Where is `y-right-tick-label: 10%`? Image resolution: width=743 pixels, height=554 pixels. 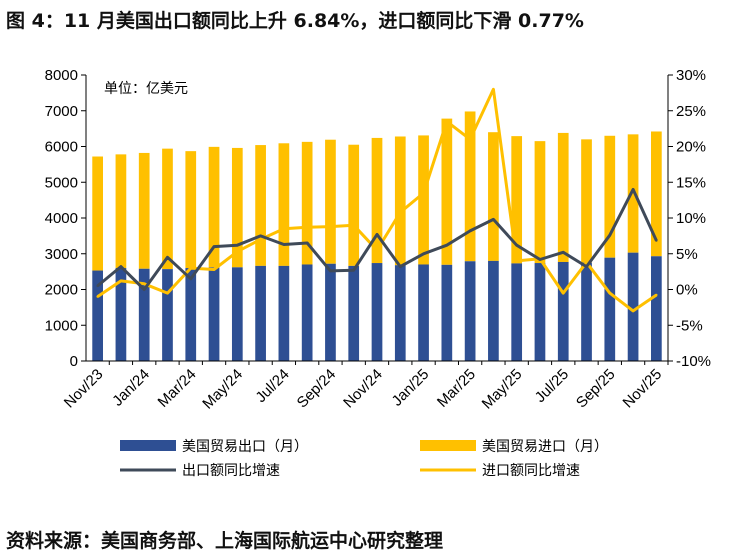
y-right-tick-label: 10% is located at coordinates (691, 218).